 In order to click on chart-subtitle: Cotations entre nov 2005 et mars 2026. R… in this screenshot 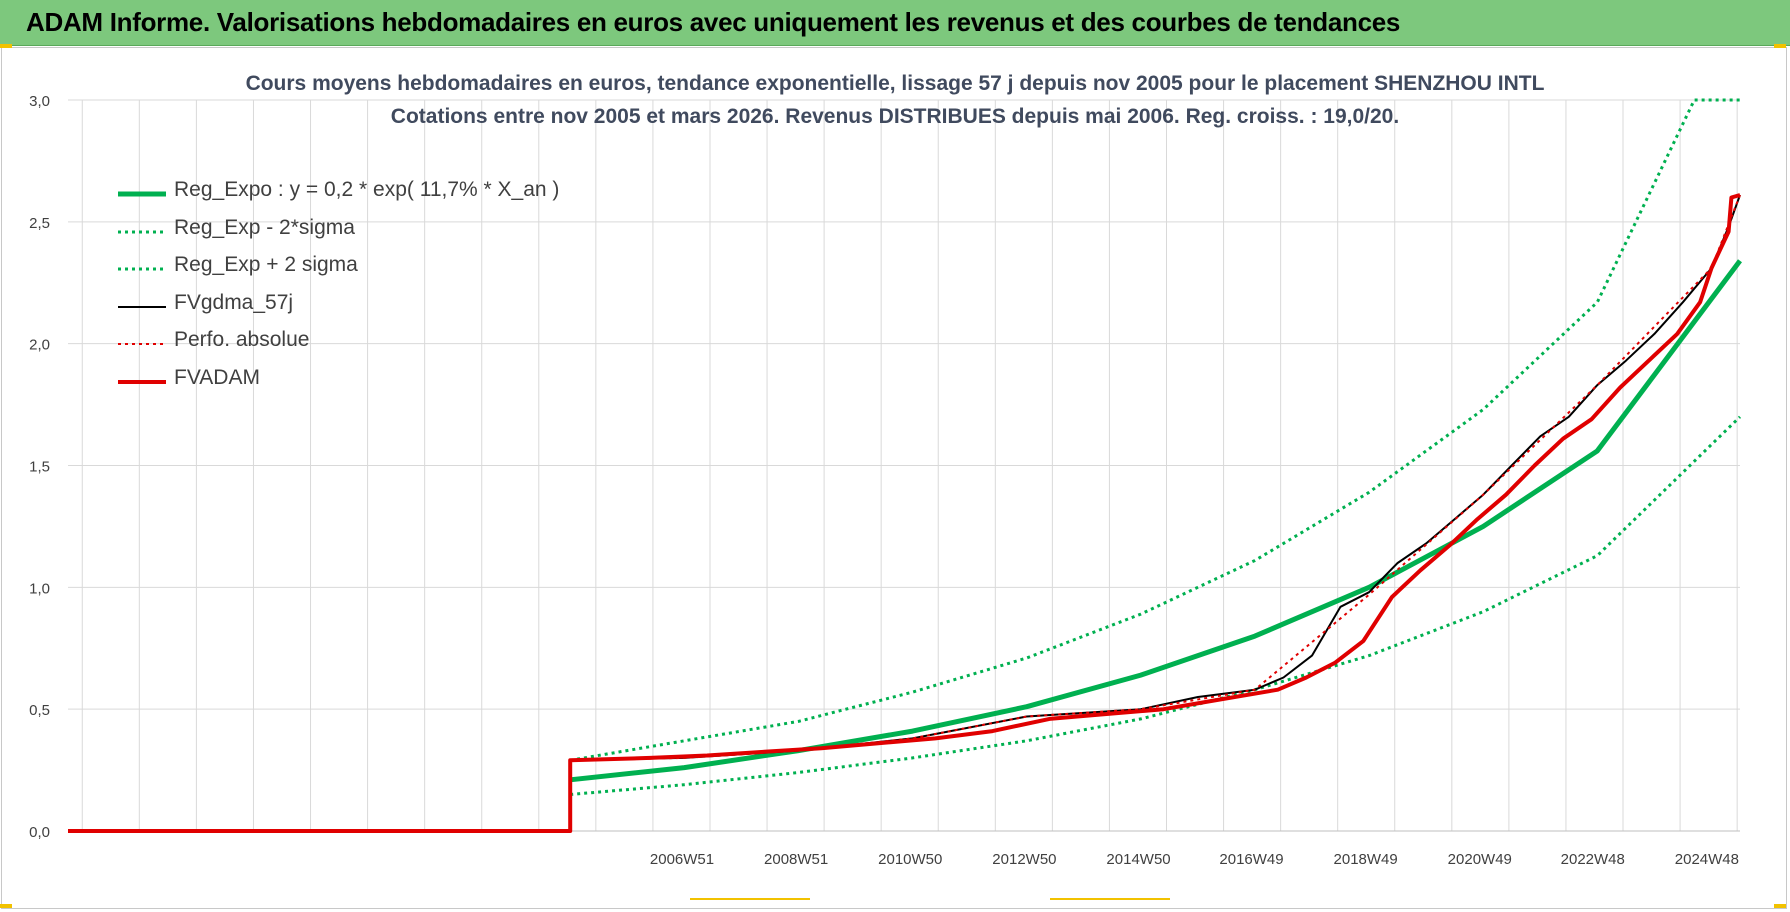, I will do `click(895, 116)`.